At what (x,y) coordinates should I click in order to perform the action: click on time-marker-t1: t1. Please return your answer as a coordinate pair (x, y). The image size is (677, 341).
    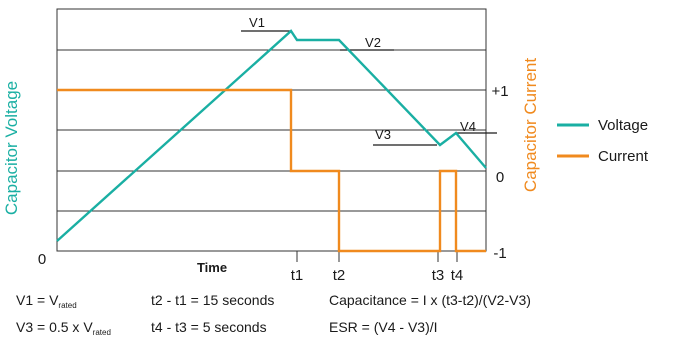
    Looking at the image, I should click on (297, 275).